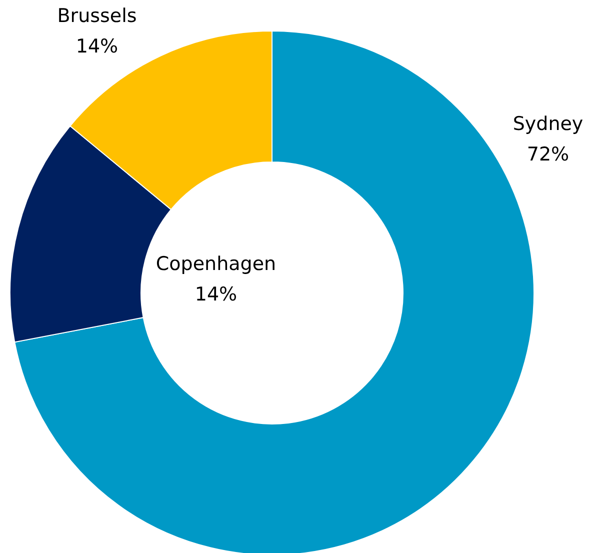  I want to click on slice-label: Sydney, so click(548, 124).